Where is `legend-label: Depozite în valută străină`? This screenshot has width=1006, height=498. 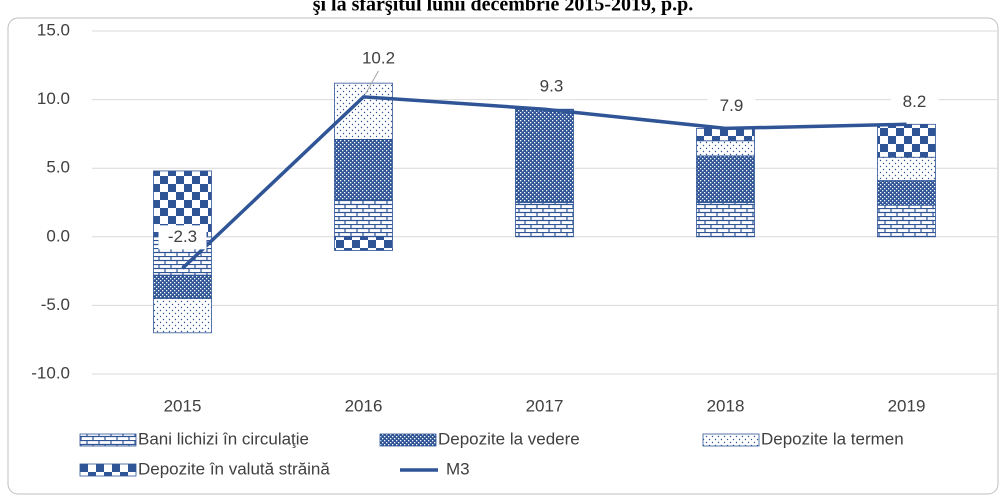
legend-label: Depozite în valută străină is located at coordinates (234, 468).